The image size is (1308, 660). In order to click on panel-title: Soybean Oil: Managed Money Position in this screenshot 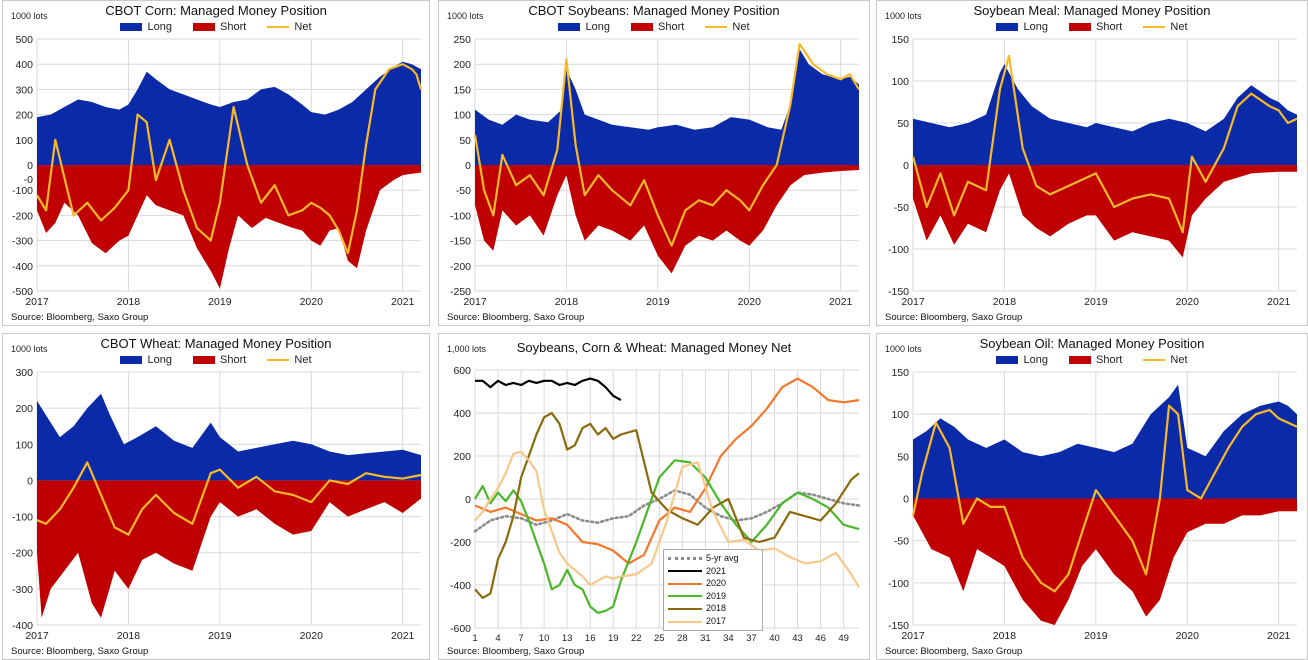, I will do `click(1092, 343)`.